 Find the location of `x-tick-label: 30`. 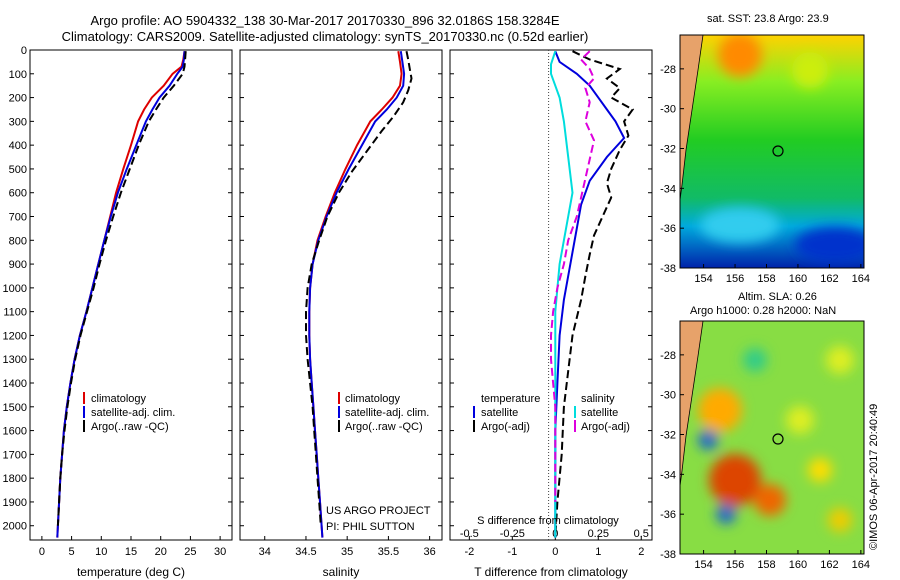

x-tick-label: 30 is located at coordinates (220, 552).